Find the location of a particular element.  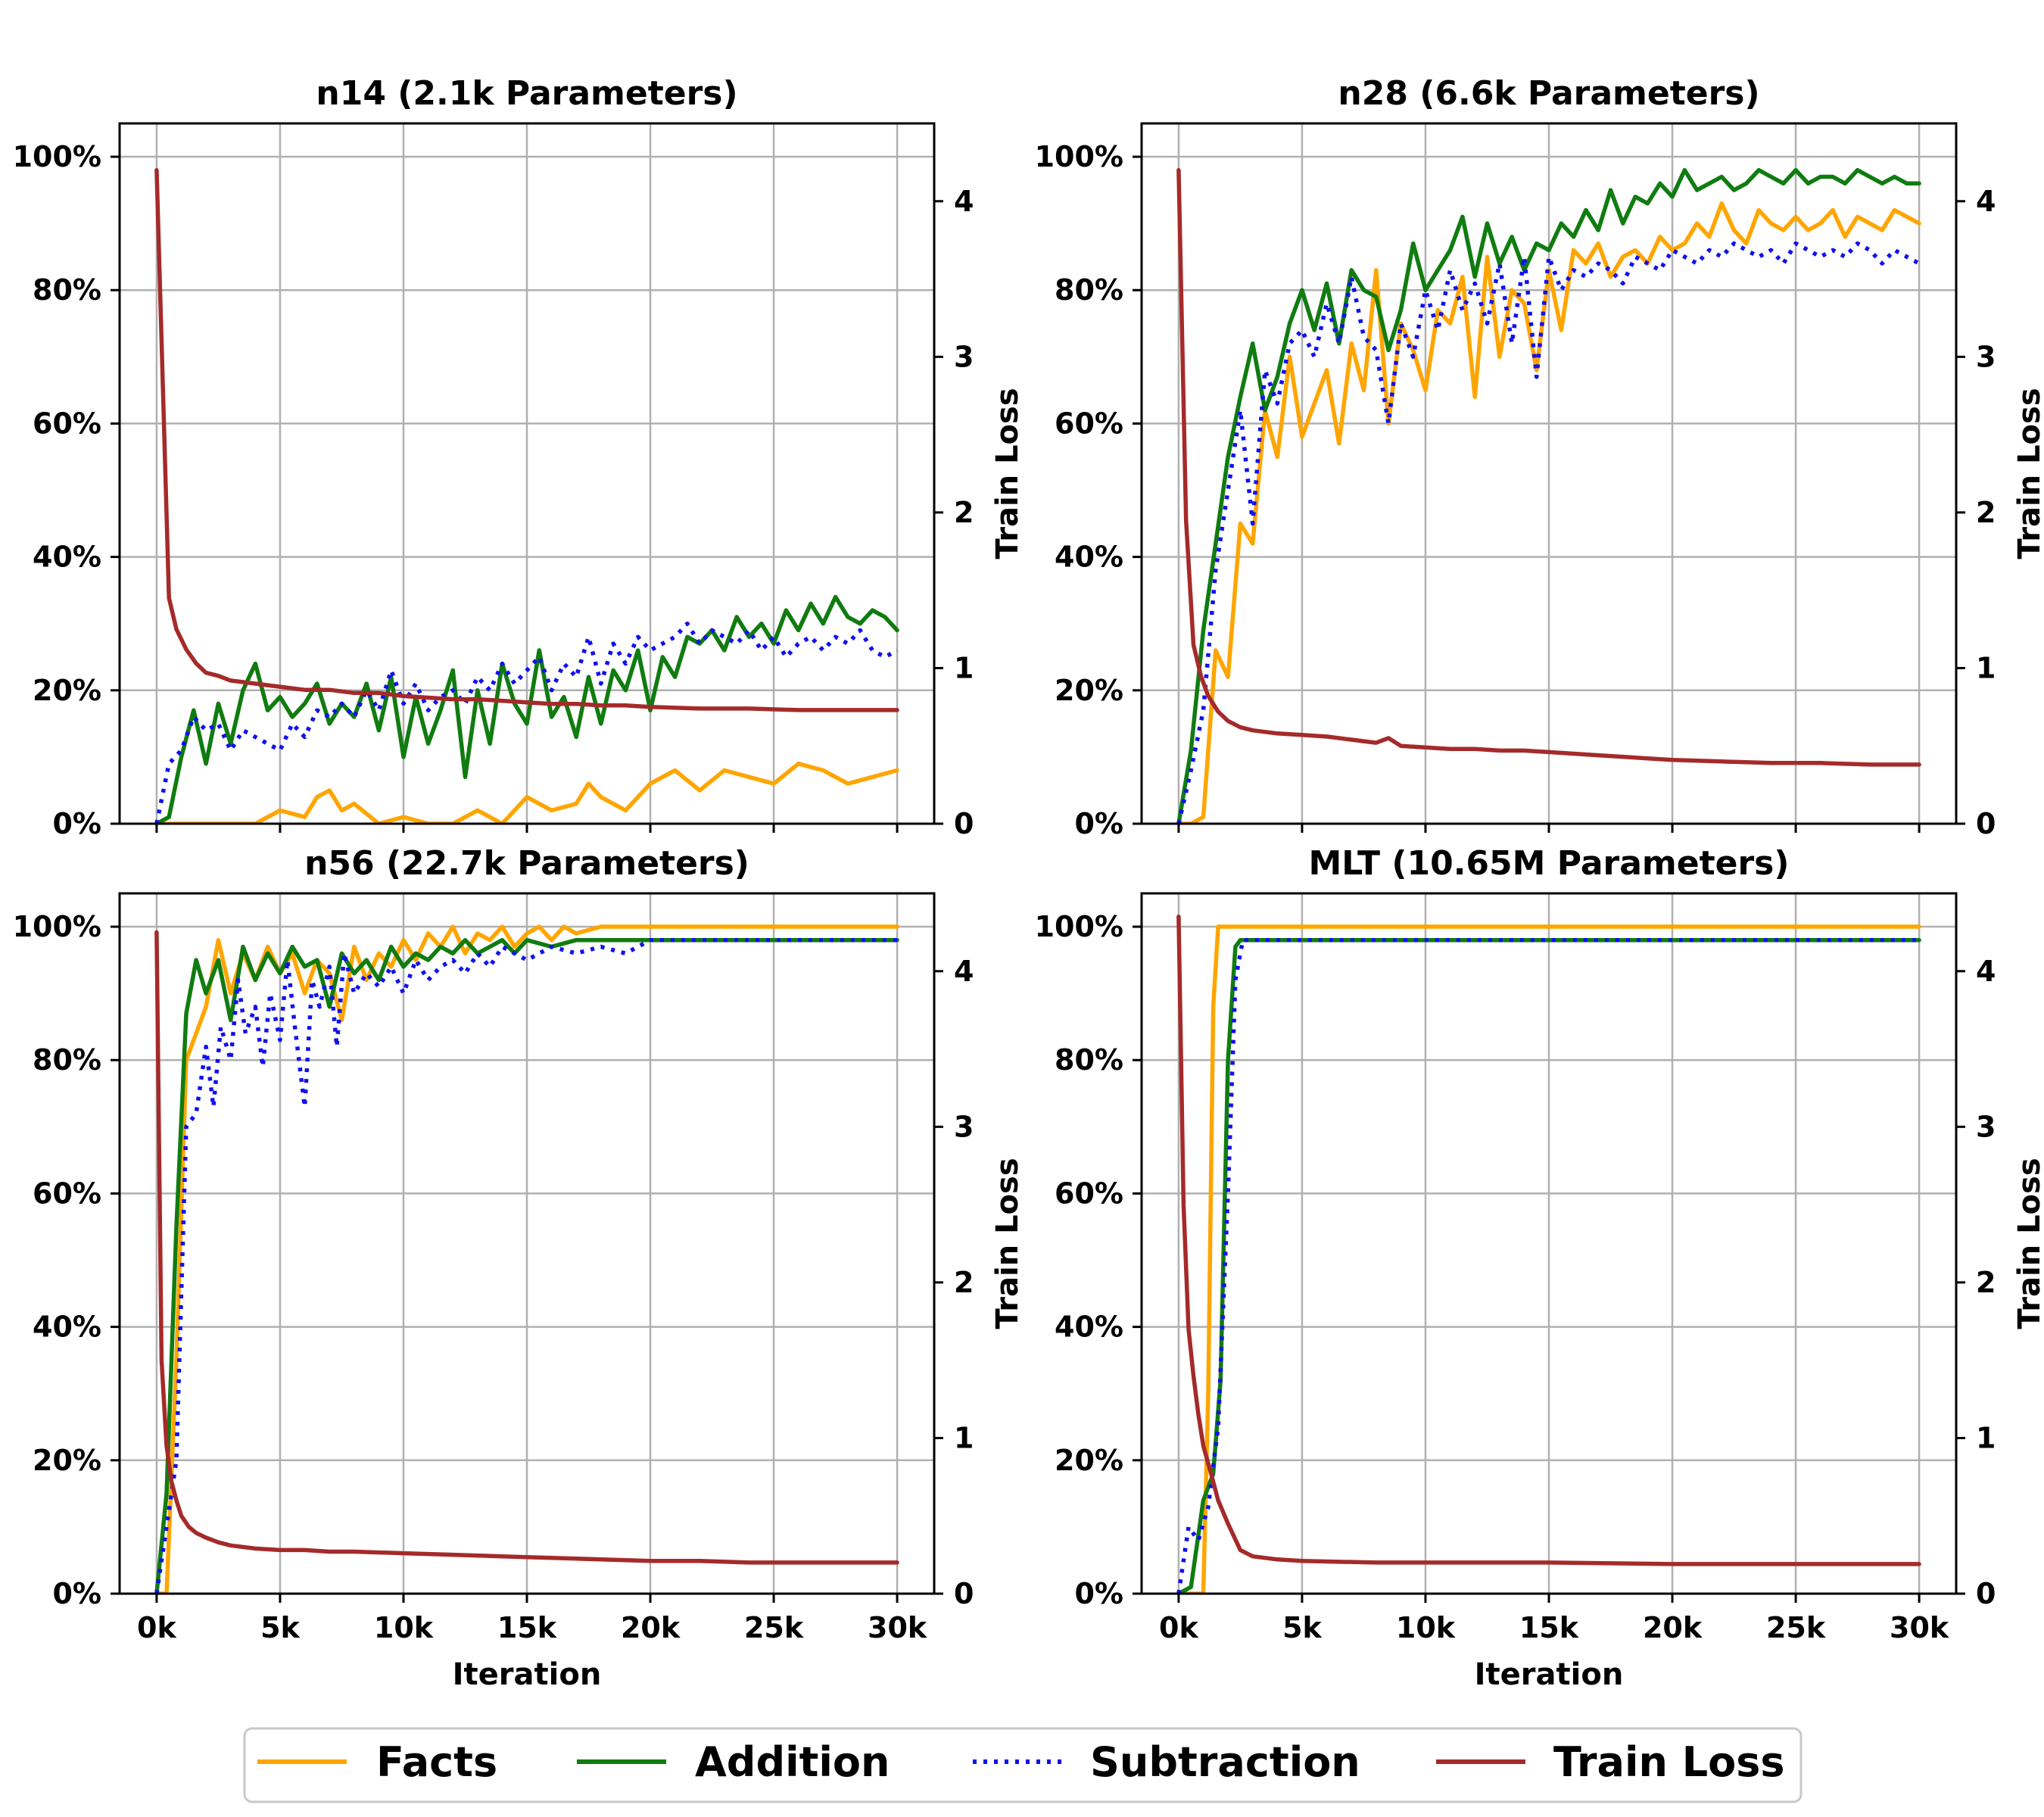

legend-frame is located at coordinates (1023, 1765).